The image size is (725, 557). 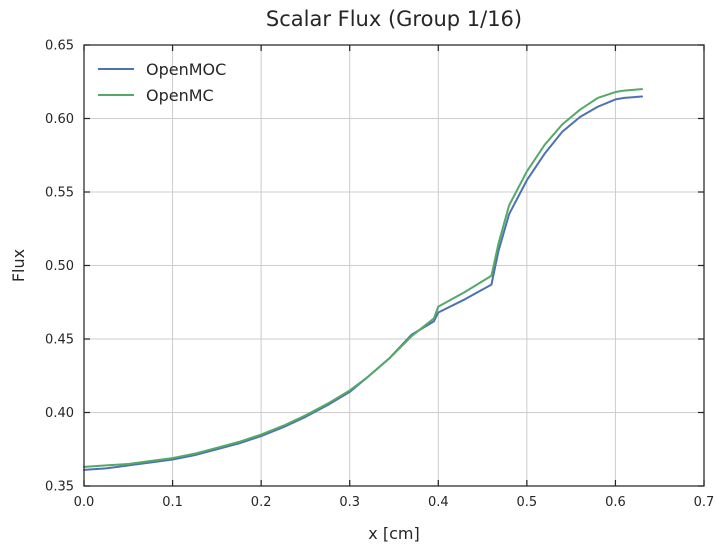 I want to click on x-tick-label: 0.4, so click(x=438, y=502).